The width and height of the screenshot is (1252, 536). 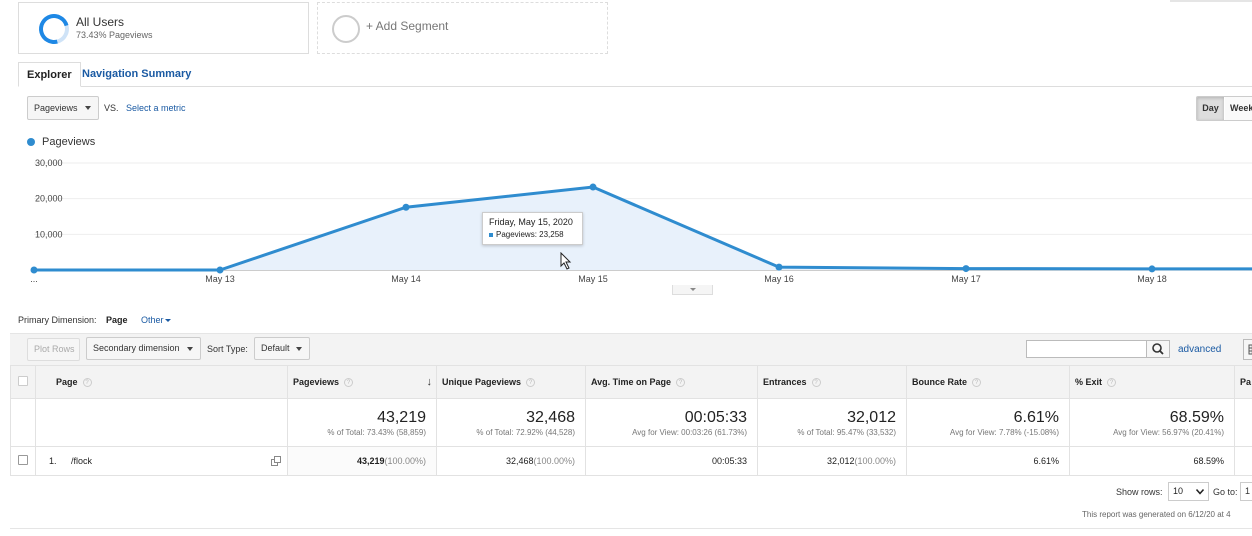 I want to click on row-select-cell, so click(x=23, y=461).